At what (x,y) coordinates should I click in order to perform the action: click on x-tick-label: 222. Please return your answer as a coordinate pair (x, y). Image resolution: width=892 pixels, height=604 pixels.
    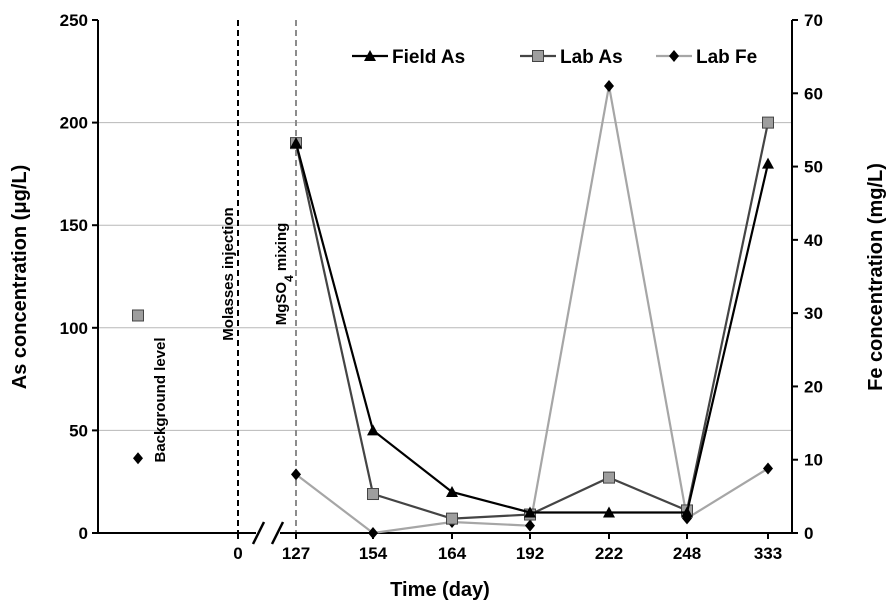
    Looking at the image, I should click on (609, 553).